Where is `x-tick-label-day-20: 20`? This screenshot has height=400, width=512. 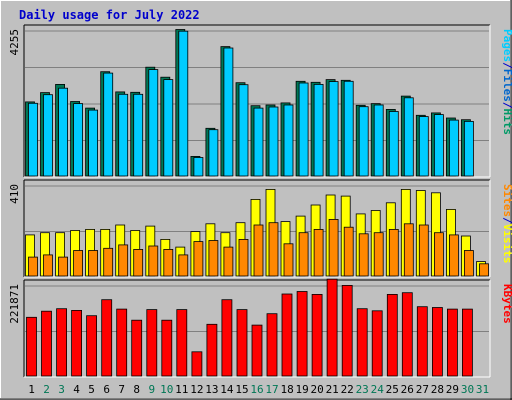
x-tick-label-day-20: 20 is located at coordinates (316, 389).